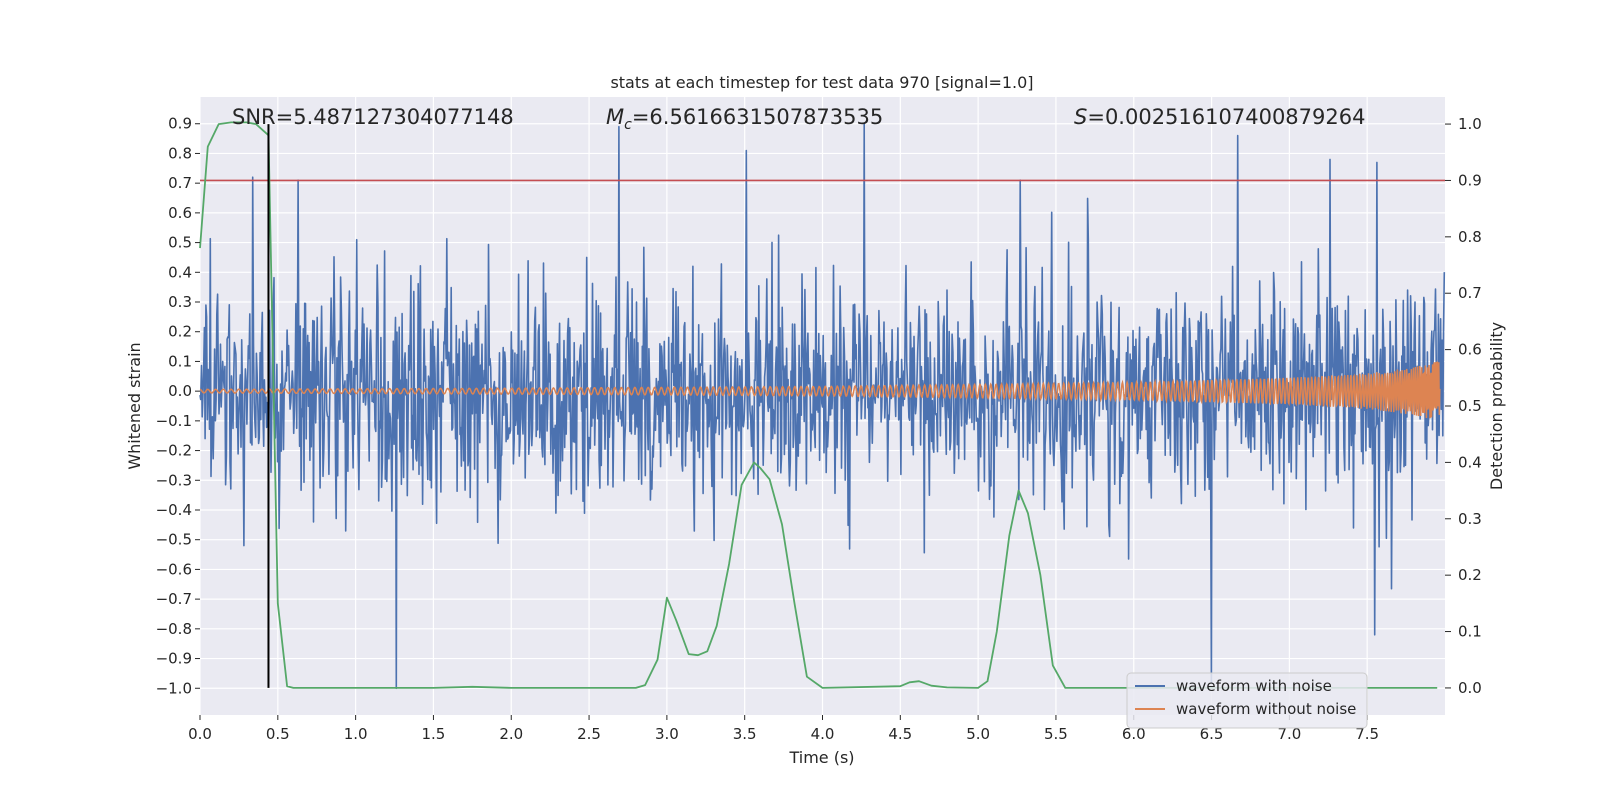  Describe the element at coordinates (821, 757) in the screenshot. I see `x-axis-label: Time (s)` at that location.